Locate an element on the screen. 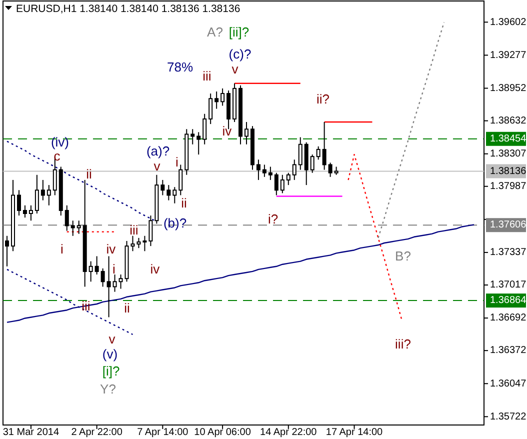  annotation: iii? is located at coordinates (403, 344).